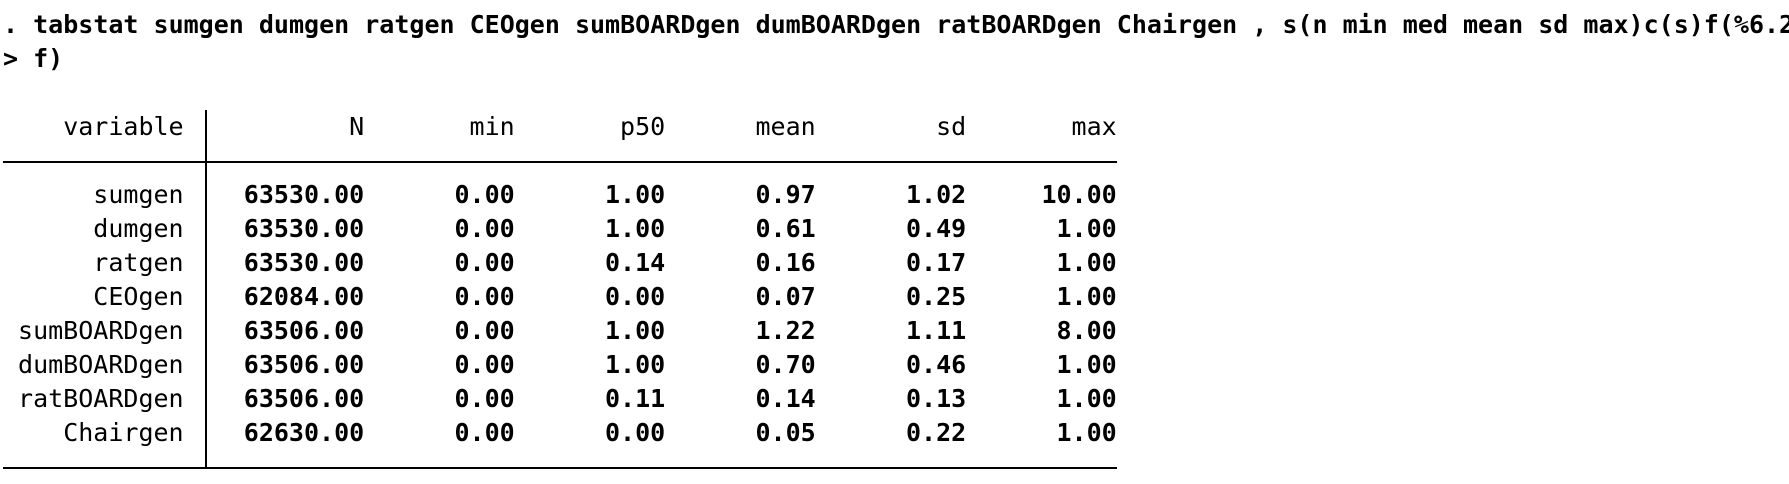 Image resolution: width=1789 pixels, height=484 pixels. What do you see at coordinates (1094, 126) in the screenshot?
I see `column-header-max: max` at bounding box center [1094, 126].